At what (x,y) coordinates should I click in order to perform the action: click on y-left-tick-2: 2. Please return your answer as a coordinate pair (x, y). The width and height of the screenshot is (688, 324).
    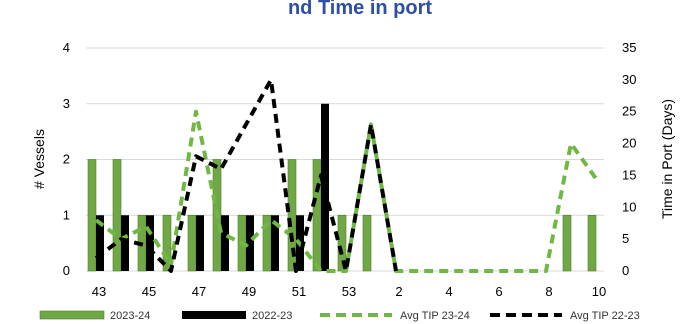
    Looking at the image, I should click on (66, 159).